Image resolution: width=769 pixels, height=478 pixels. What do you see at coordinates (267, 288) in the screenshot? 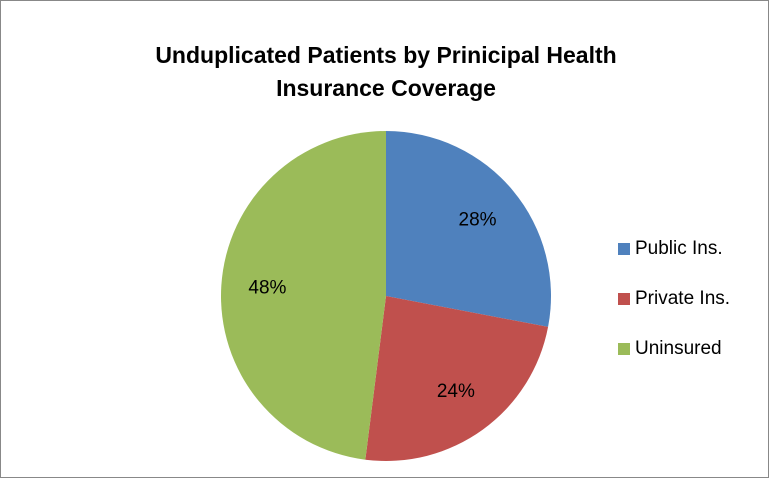
I see `data-label: 48%` at bounding box center [267, 288].